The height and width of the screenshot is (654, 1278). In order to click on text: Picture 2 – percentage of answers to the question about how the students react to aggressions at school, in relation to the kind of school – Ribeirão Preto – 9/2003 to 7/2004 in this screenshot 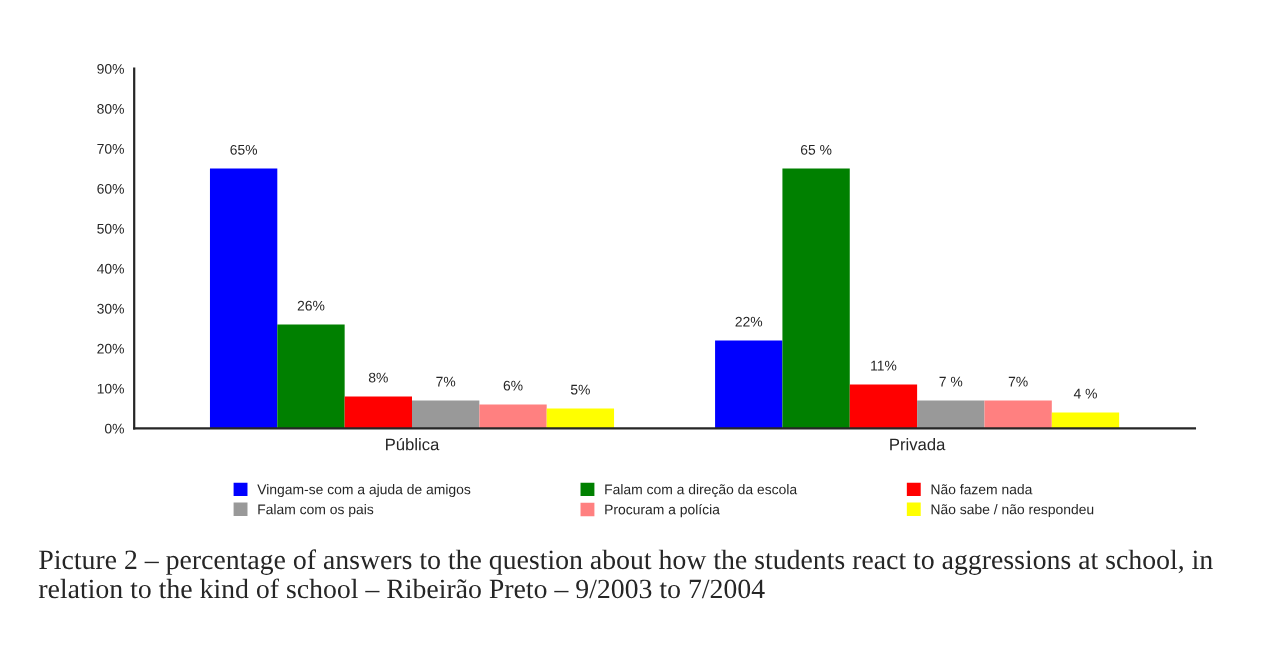, I will do `click(625, 574)`.